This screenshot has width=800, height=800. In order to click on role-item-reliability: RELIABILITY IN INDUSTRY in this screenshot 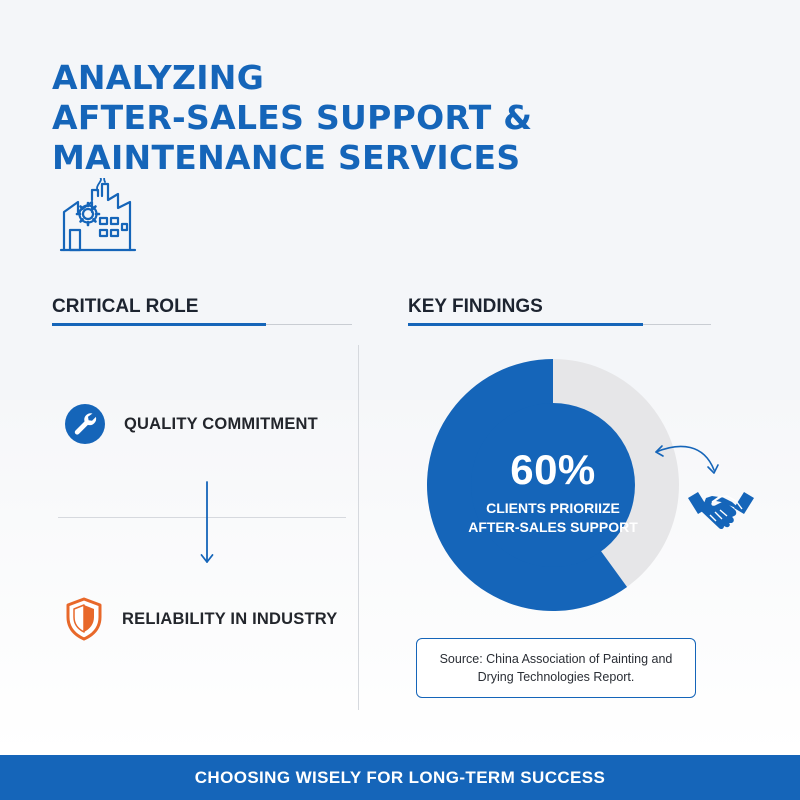, I will do `click(200, 619)`.